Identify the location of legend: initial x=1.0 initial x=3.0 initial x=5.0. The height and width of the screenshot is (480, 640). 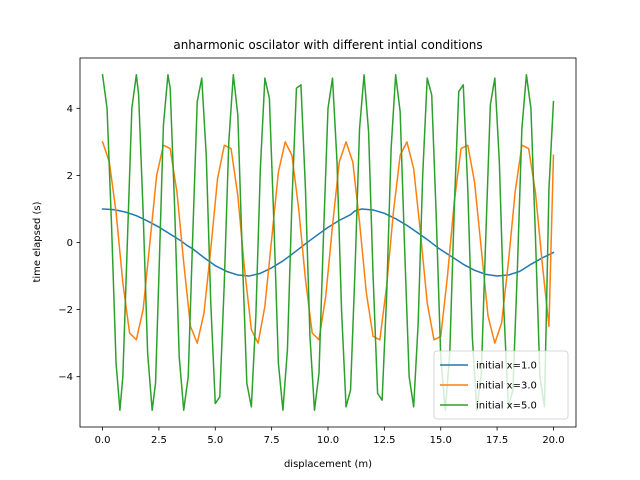
(501, 385).